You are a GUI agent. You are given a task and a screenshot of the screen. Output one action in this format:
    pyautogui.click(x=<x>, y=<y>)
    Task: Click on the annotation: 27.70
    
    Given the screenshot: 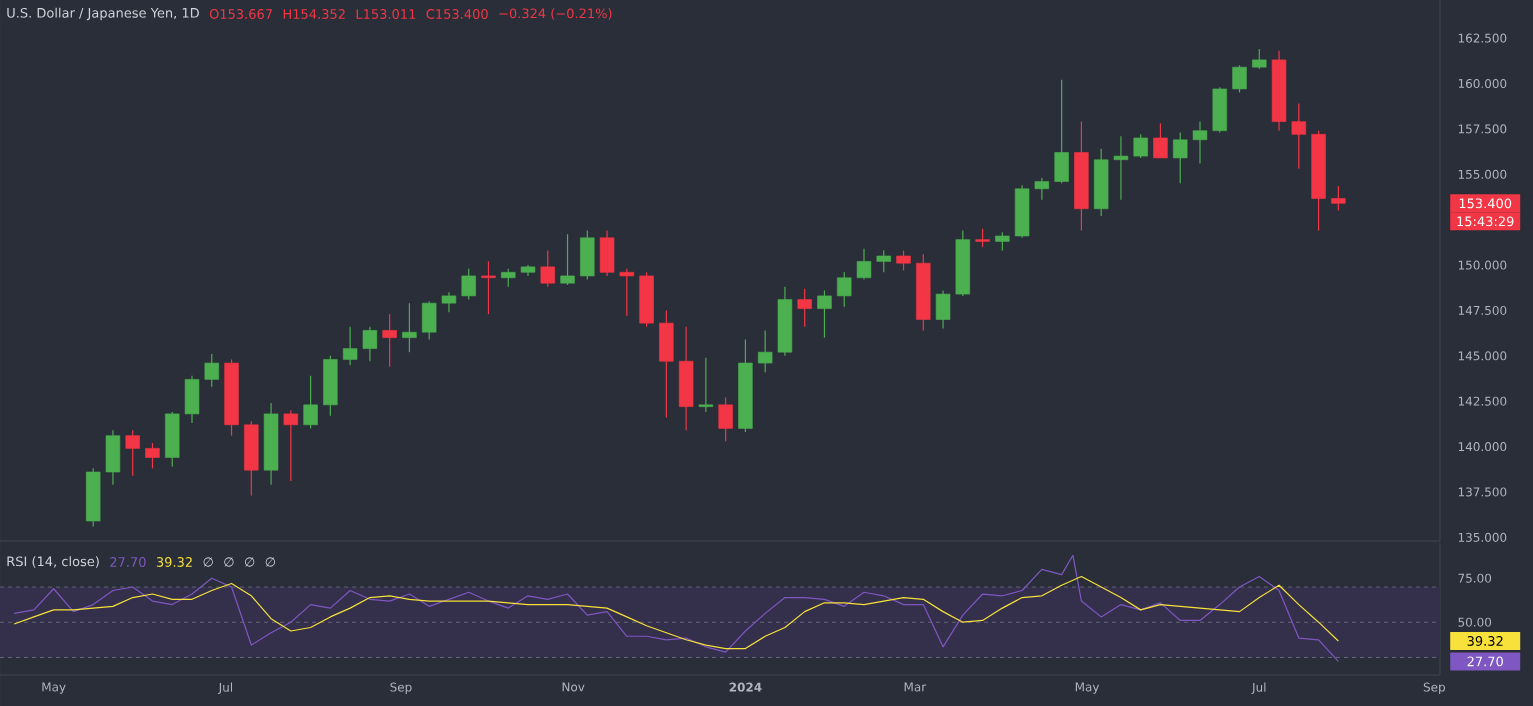 What is the action you would take?
    pyautogui.click(x=128, y=562)
    